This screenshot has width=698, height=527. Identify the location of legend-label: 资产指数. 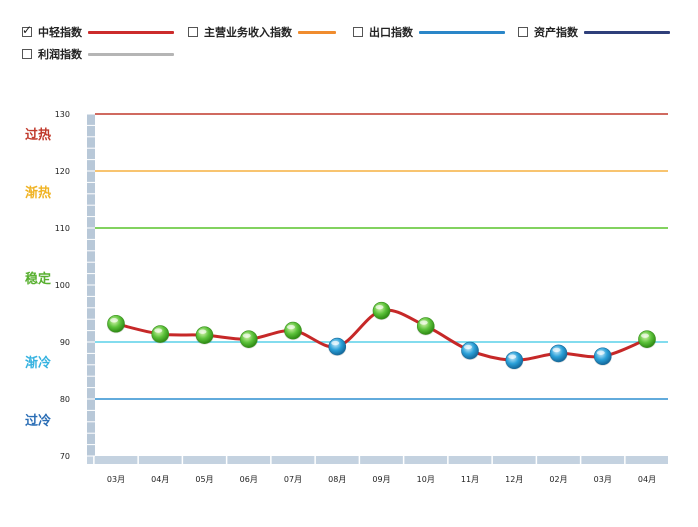
(556, 32).